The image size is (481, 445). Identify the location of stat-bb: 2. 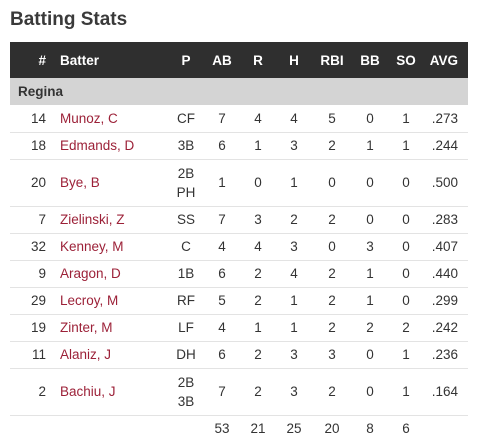
(370, 327).